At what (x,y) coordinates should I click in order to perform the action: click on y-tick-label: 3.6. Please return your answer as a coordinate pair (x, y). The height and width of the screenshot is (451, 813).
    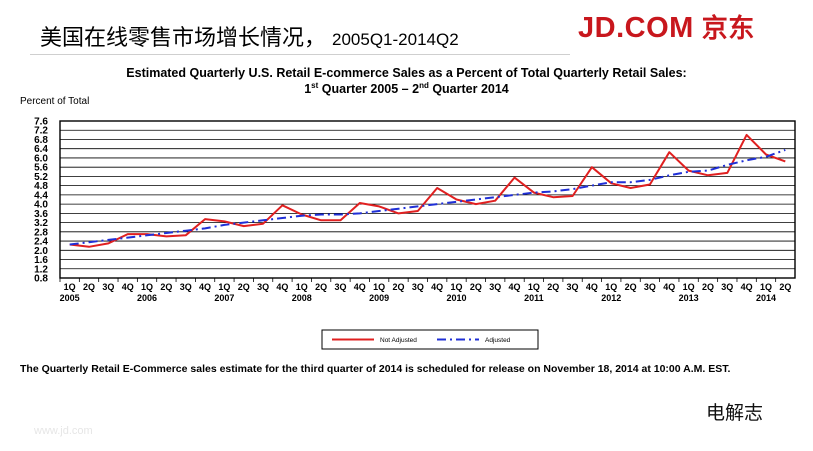
    Looking at the image, I should click on (41, 214).